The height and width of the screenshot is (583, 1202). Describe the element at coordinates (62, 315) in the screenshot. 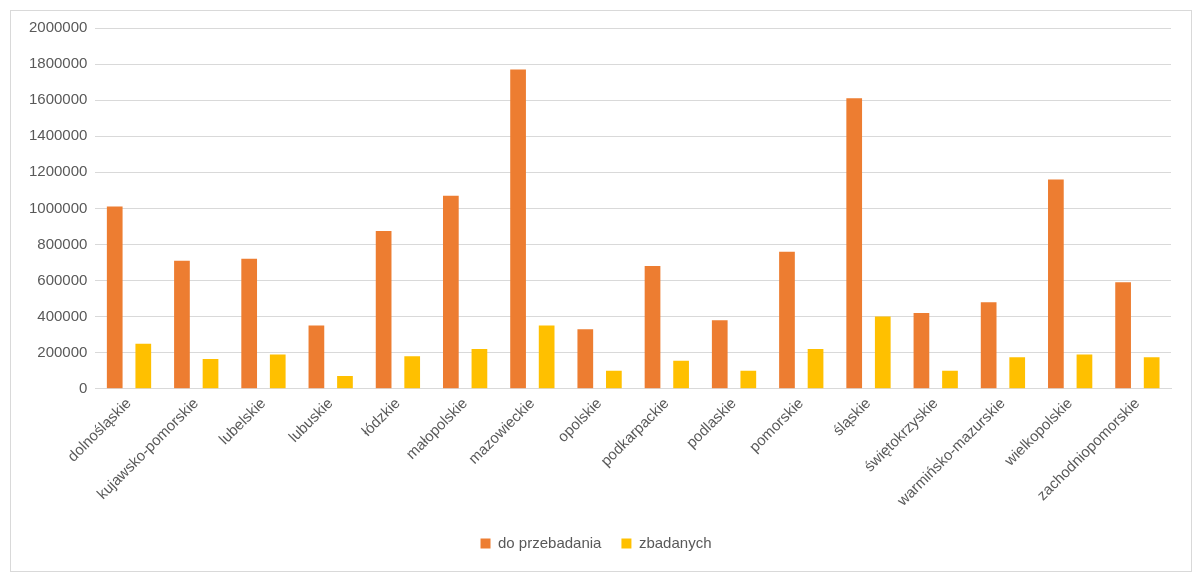

I see `y-tick-label: 400000` at that location.